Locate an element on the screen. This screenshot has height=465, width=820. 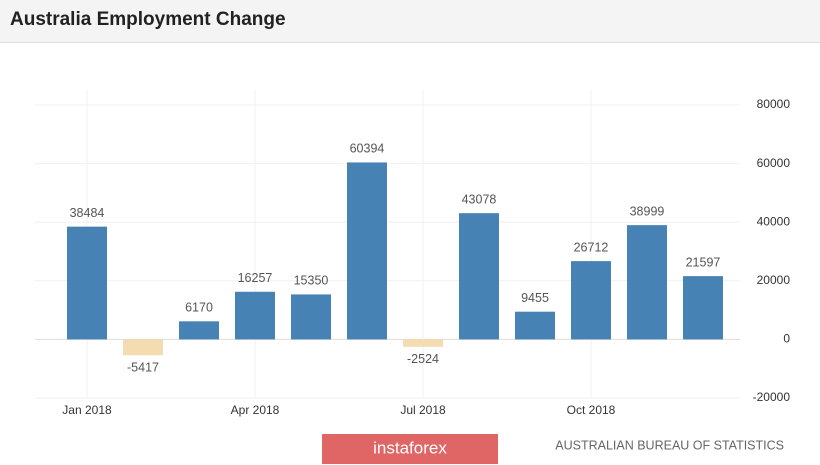
y-tick-label: 60000 is located at coordinates (774, 163).